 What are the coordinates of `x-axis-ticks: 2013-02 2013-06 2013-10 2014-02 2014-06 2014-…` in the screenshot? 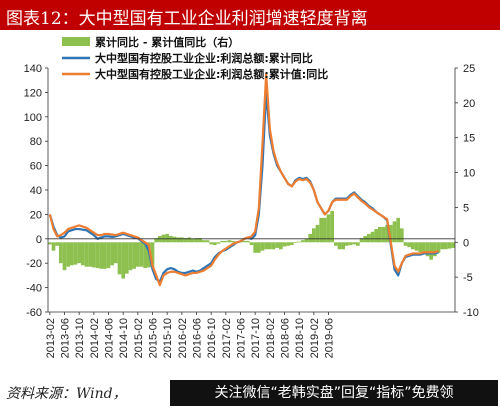 It's located at (190, 335).